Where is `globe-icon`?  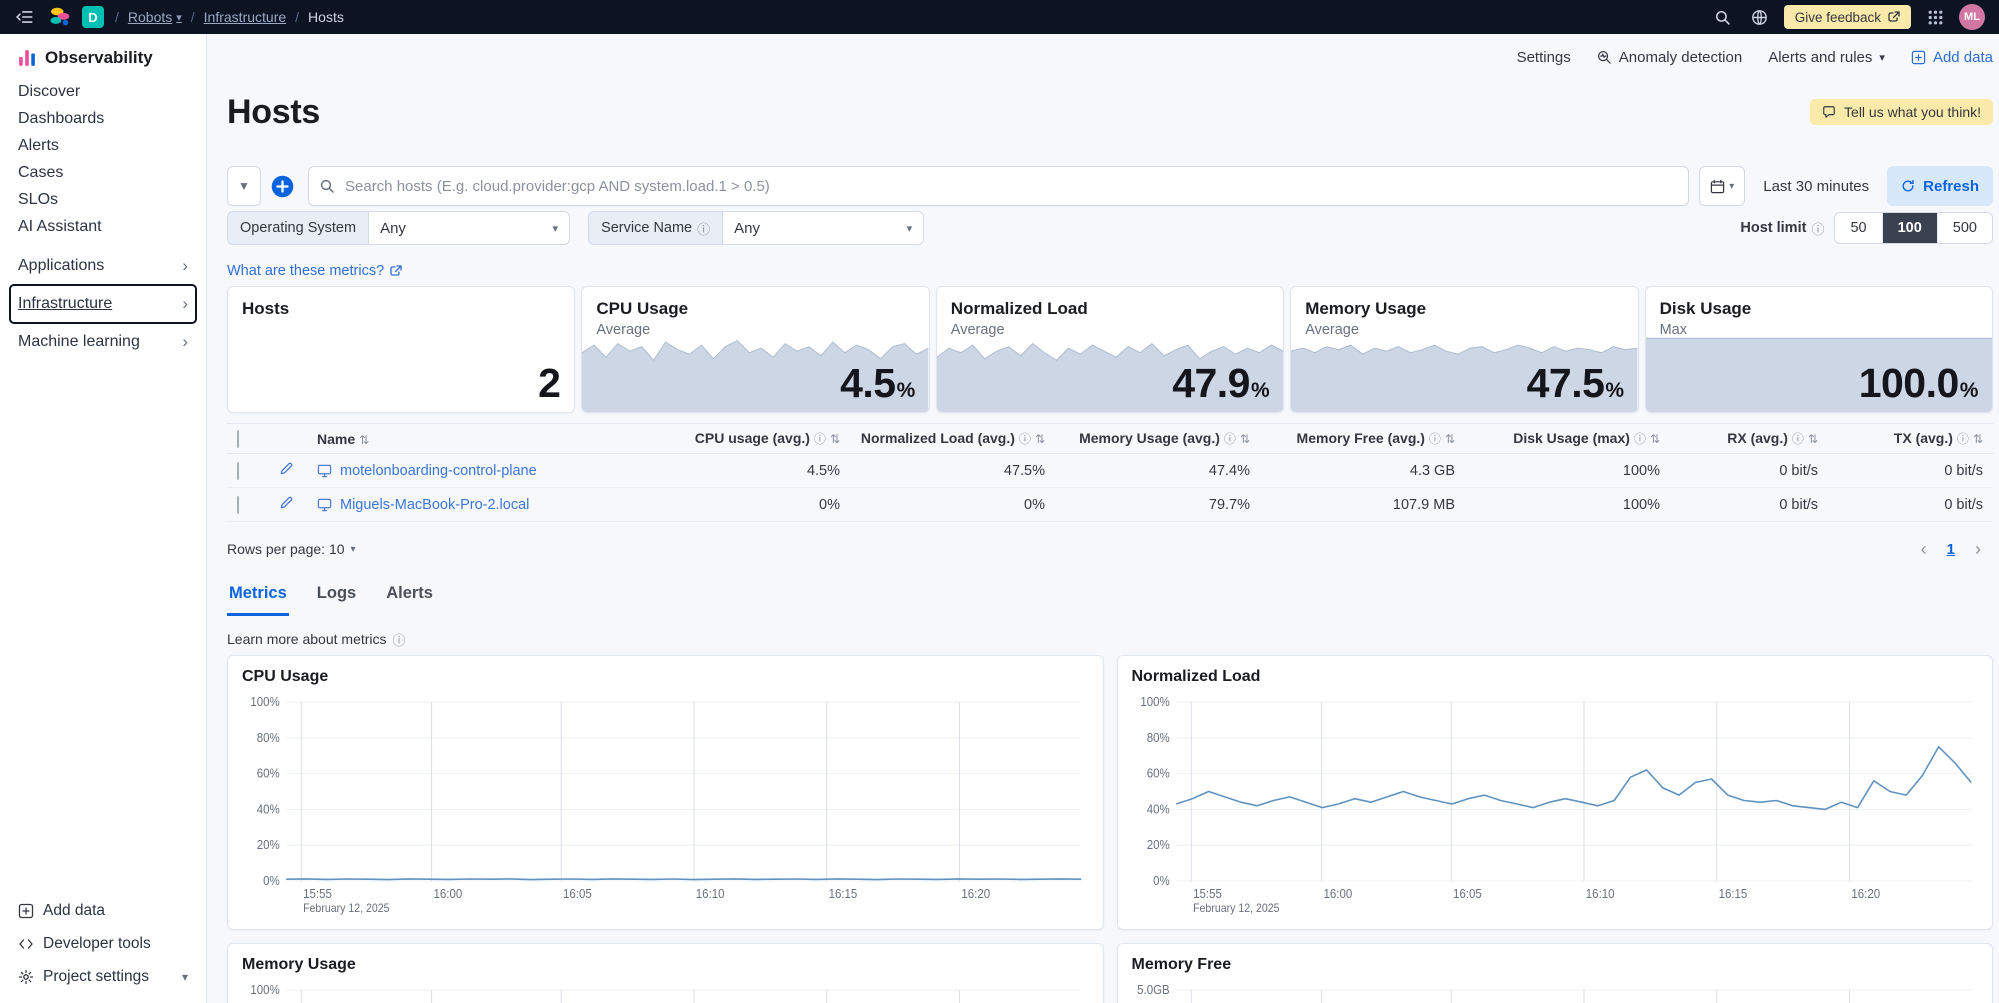
globe-icon is located at coordinates (1760, 17).